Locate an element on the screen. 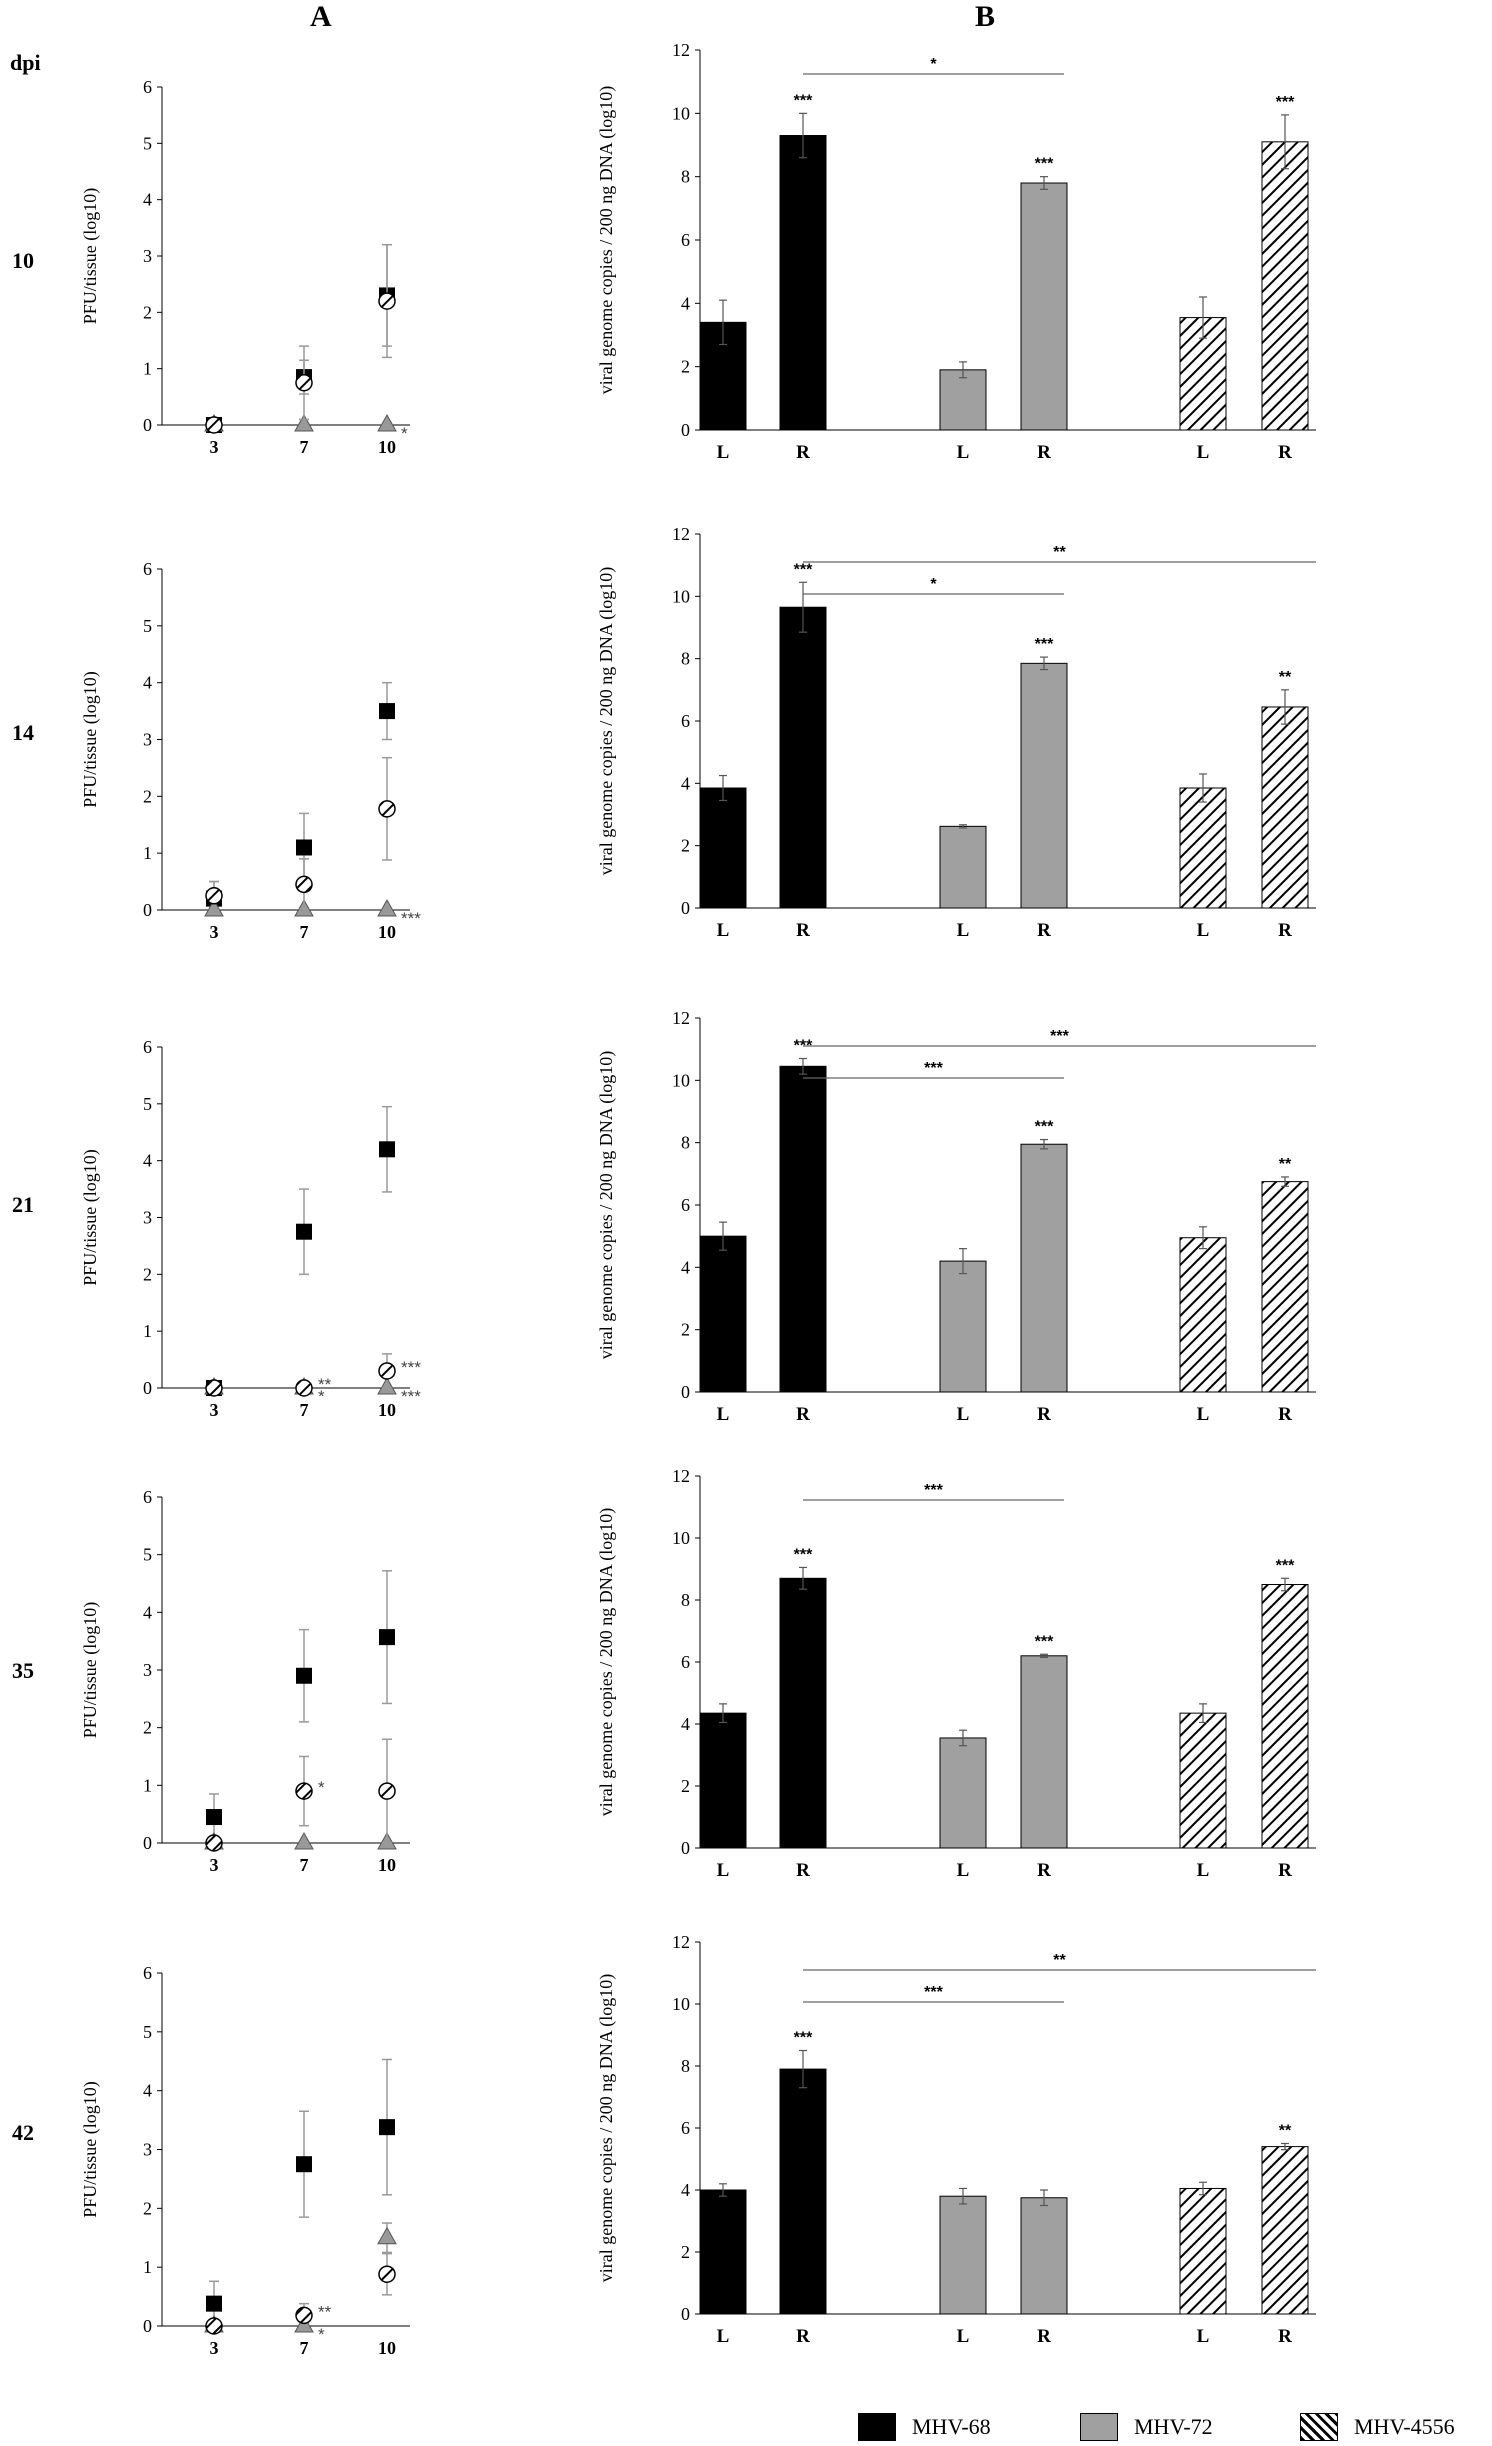 The image size is (1492, 2446). b21-ytick-label: 6 is located at coordinates (685, 1205).